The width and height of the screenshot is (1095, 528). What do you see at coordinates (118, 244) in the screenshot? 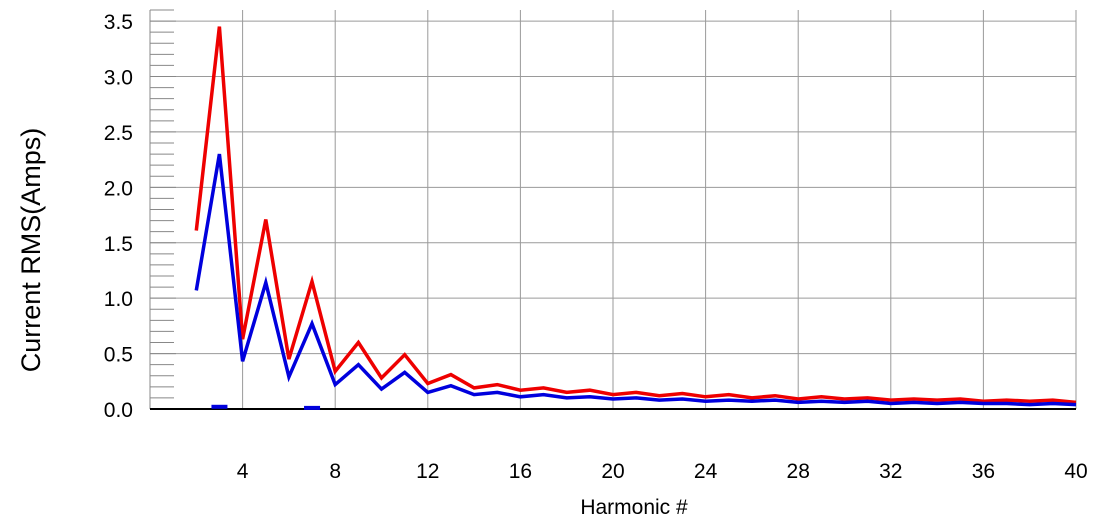
I see `y-tick-label: 1.5` at bounding box center [118, 244].